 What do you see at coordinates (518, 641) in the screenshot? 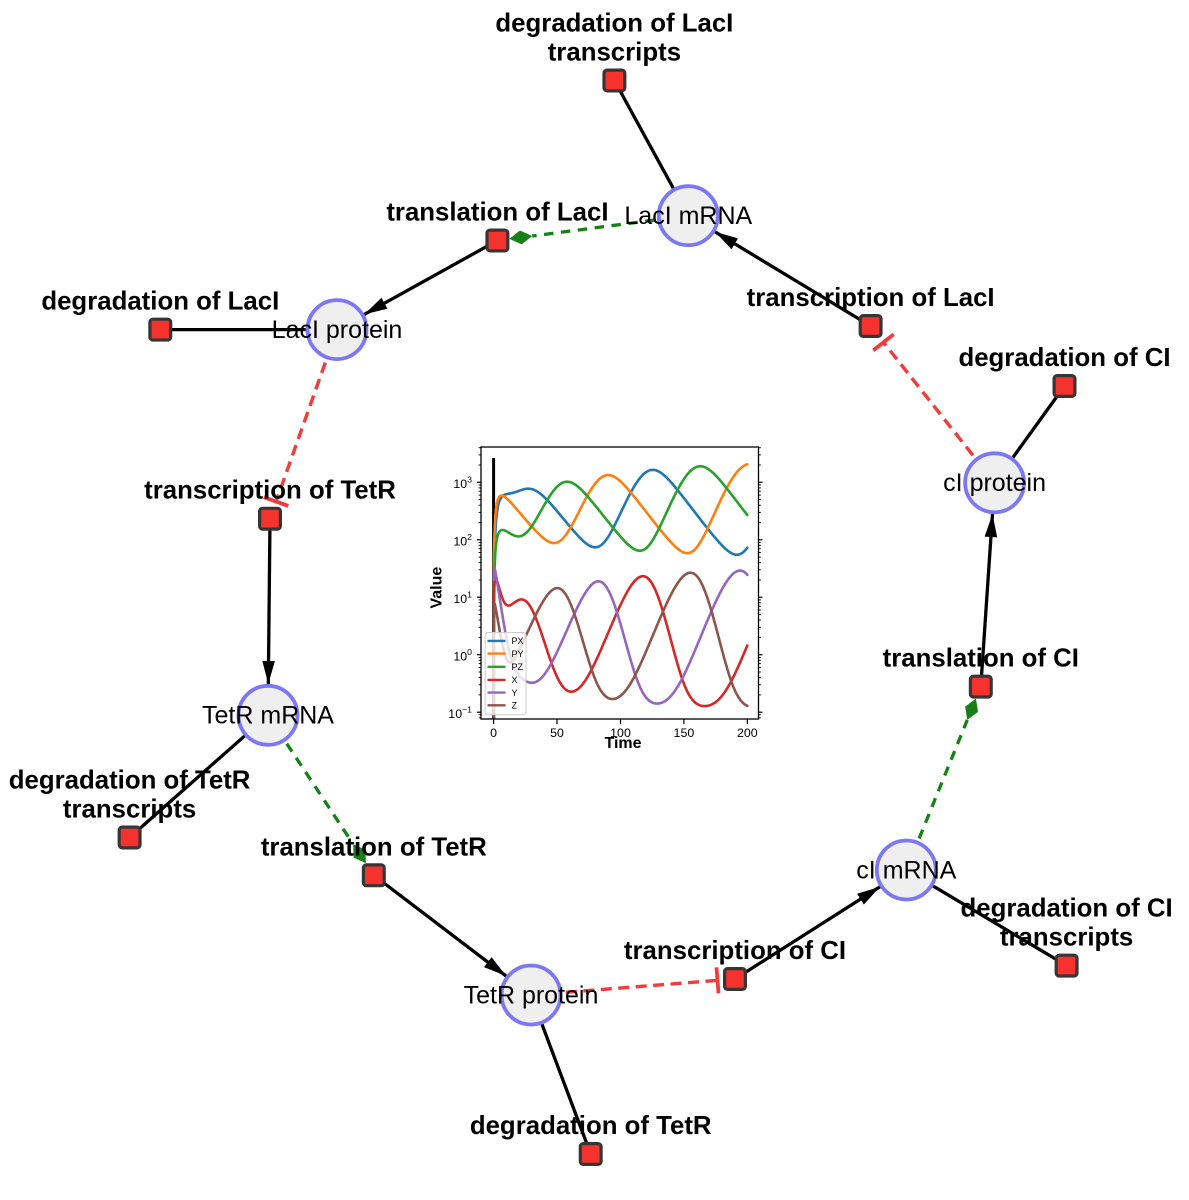
I see `svg-text: PX` at bounding box center [518, 641].